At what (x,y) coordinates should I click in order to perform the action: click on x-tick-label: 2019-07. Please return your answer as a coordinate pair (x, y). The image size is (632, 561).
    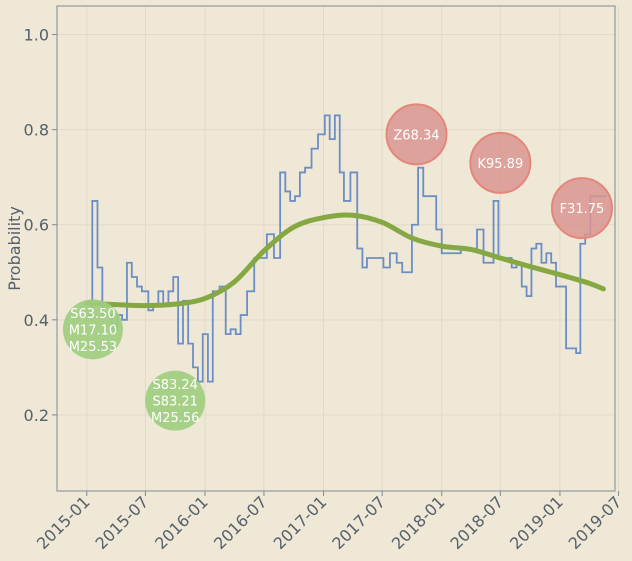
    Looking at the image, I should click on (595, 522).